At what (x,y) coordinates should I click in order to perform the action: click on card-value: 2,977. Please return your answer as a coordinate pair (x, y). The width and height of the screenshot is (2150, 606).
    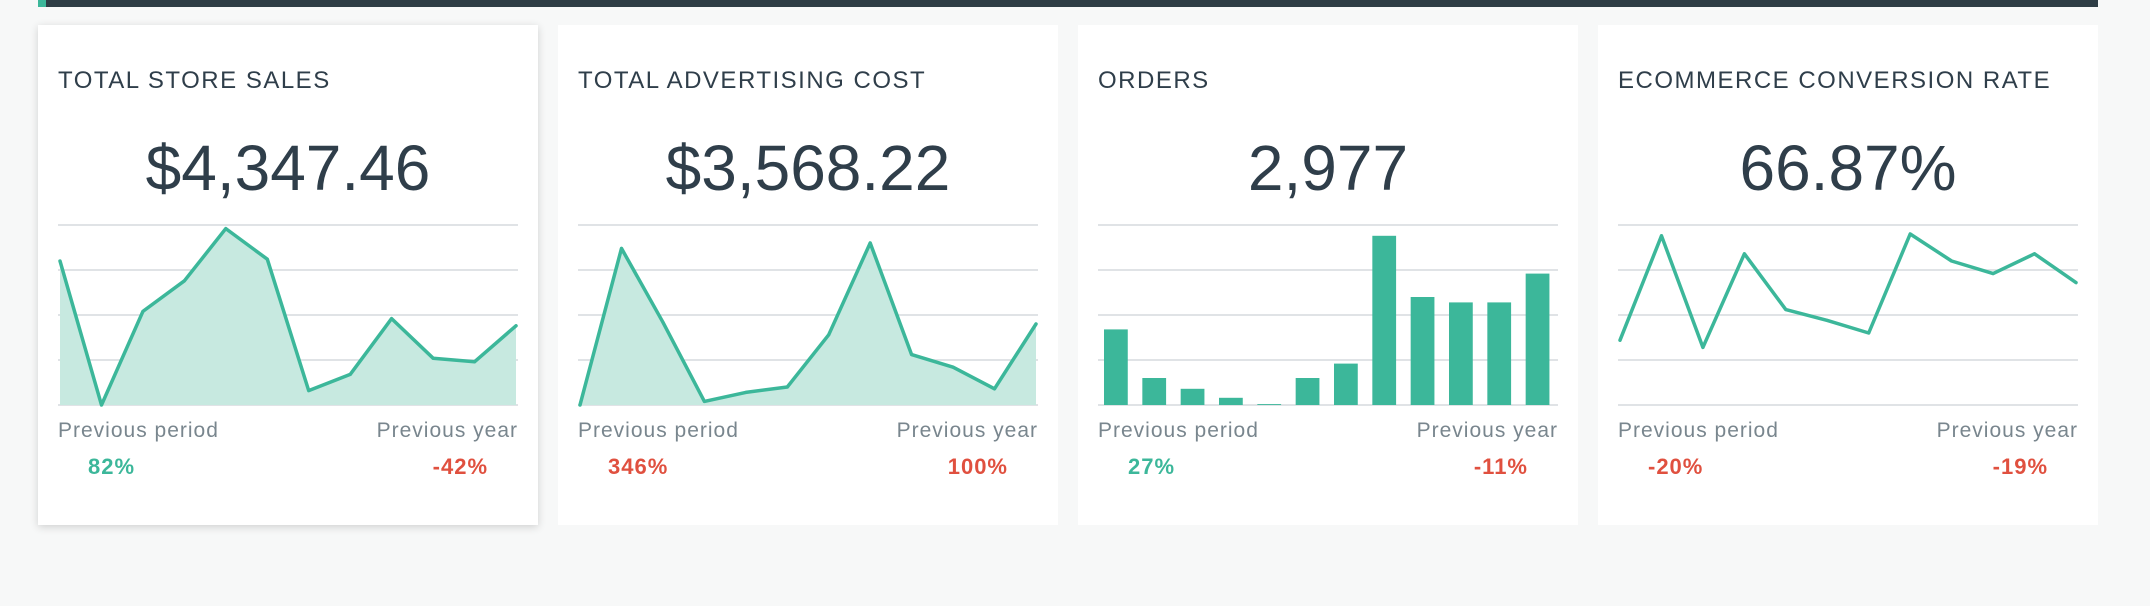
    Looking at the image, I should click on (1328, 168).